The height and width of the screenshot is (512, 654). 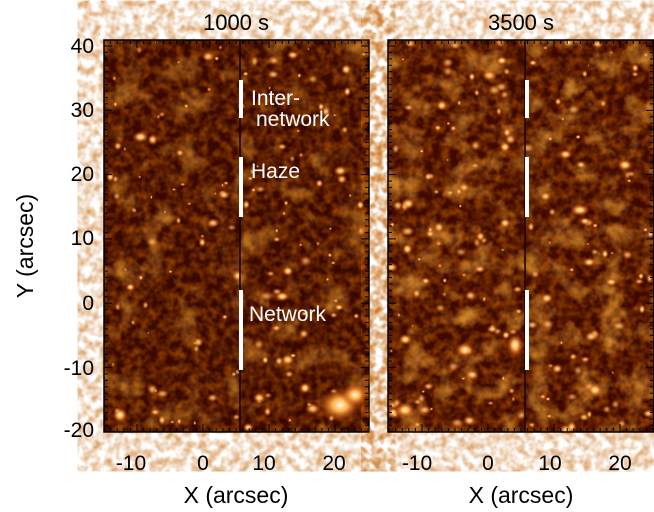 What do you see at coordinates (236, 495) in the screenshot?
I see `x-axis-label-left: X (arcsec)` at bounding box center [236, 495].